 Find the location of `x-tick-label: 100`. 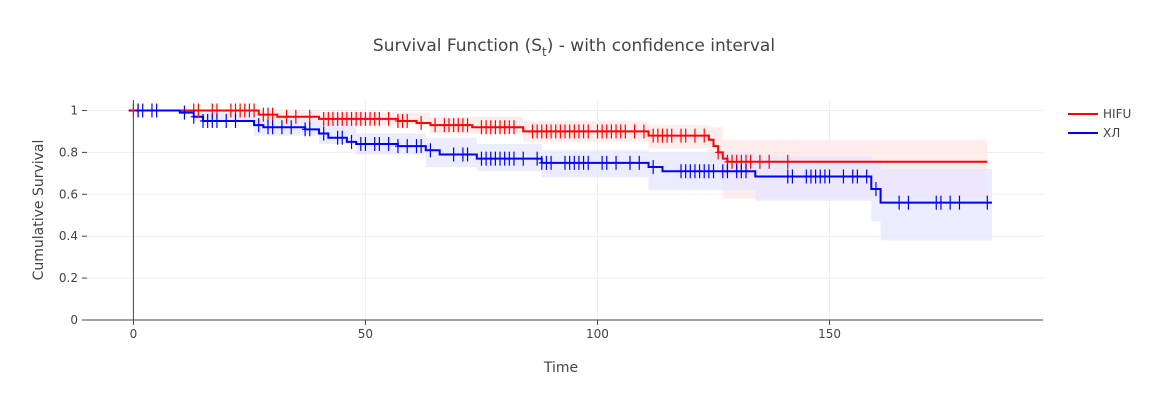

x-tick-label: 100 is located at coordinates (597, 334).